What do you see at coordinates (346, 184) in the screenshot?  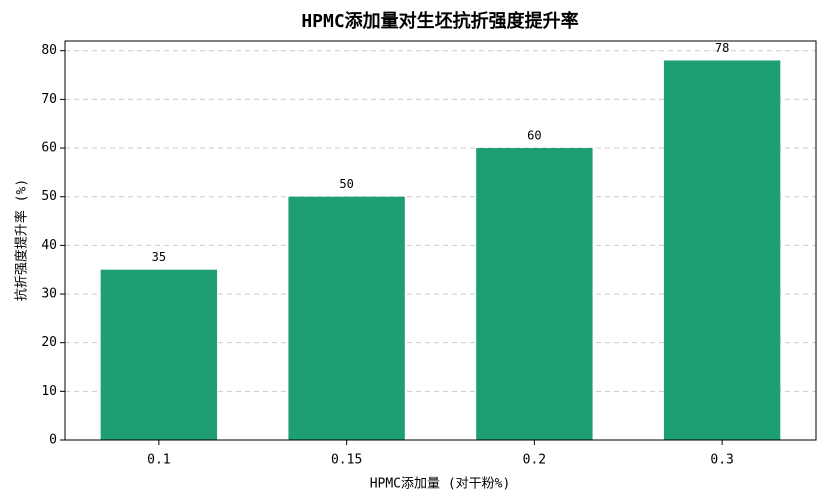 I see `data-label: 50` at bounding box center [346, 184].